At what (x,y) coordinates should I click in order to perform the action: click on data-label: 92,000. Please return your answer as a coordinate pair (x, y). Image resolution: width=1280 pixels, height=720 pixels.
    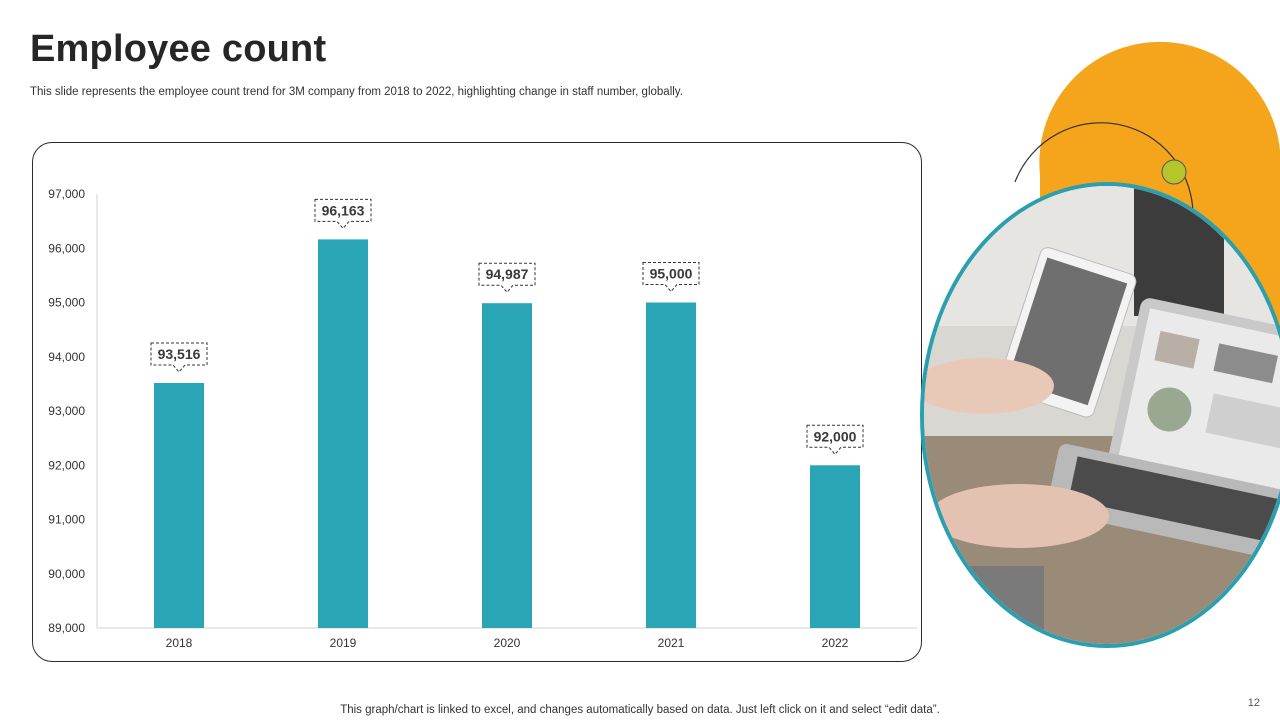
    Looking at the image, I should click on (835, 436).